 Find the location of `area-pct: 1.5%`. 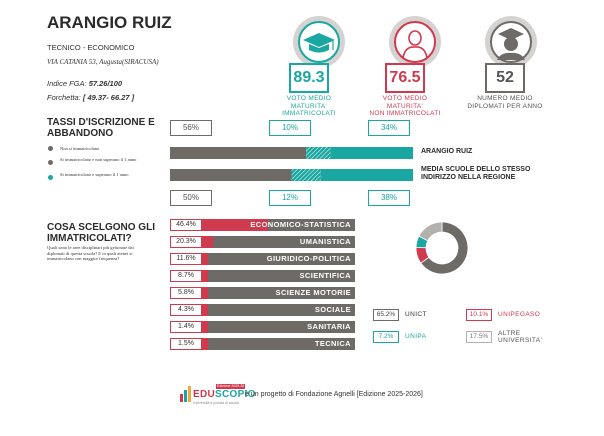

area-pct: 1.5% is located at coordinates (186, 344).